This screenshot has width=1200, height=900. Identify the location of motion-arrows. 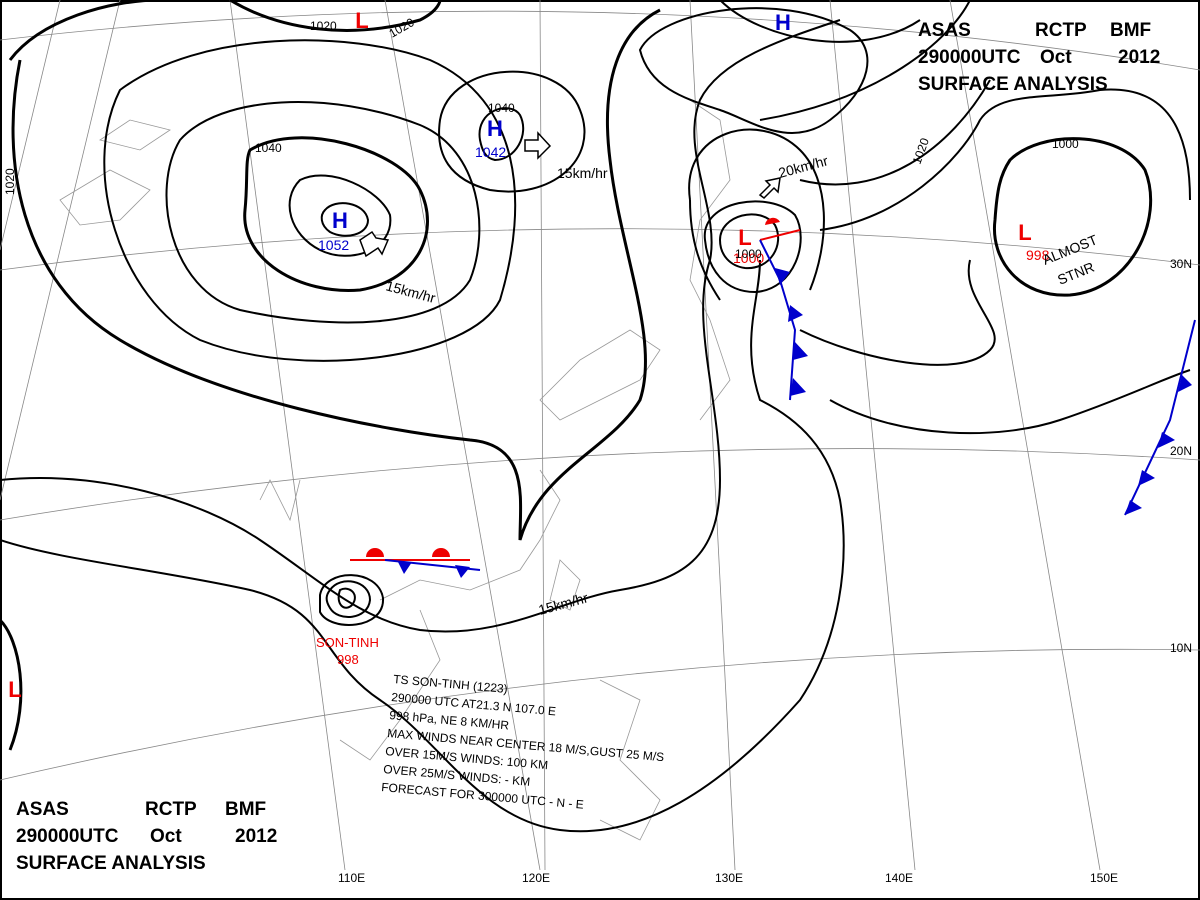
(570, 194).